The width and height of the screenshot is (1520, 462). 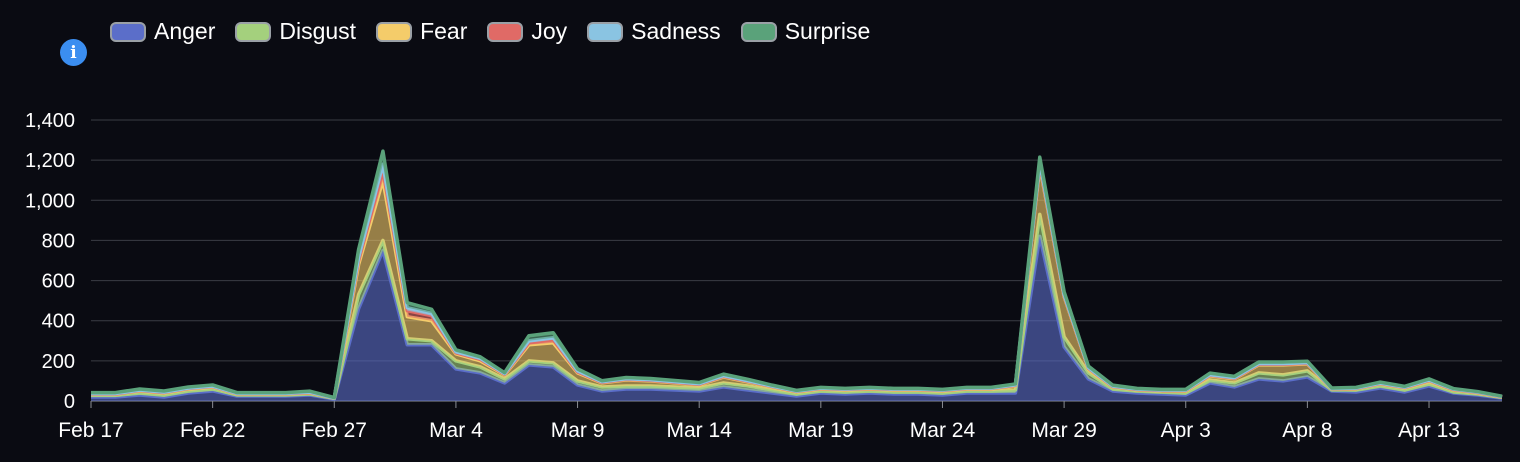 What do you see at coordinates (58, 362) in the screenshot?
I see `y-tick-label: 200` at bounding box center [58, 362].